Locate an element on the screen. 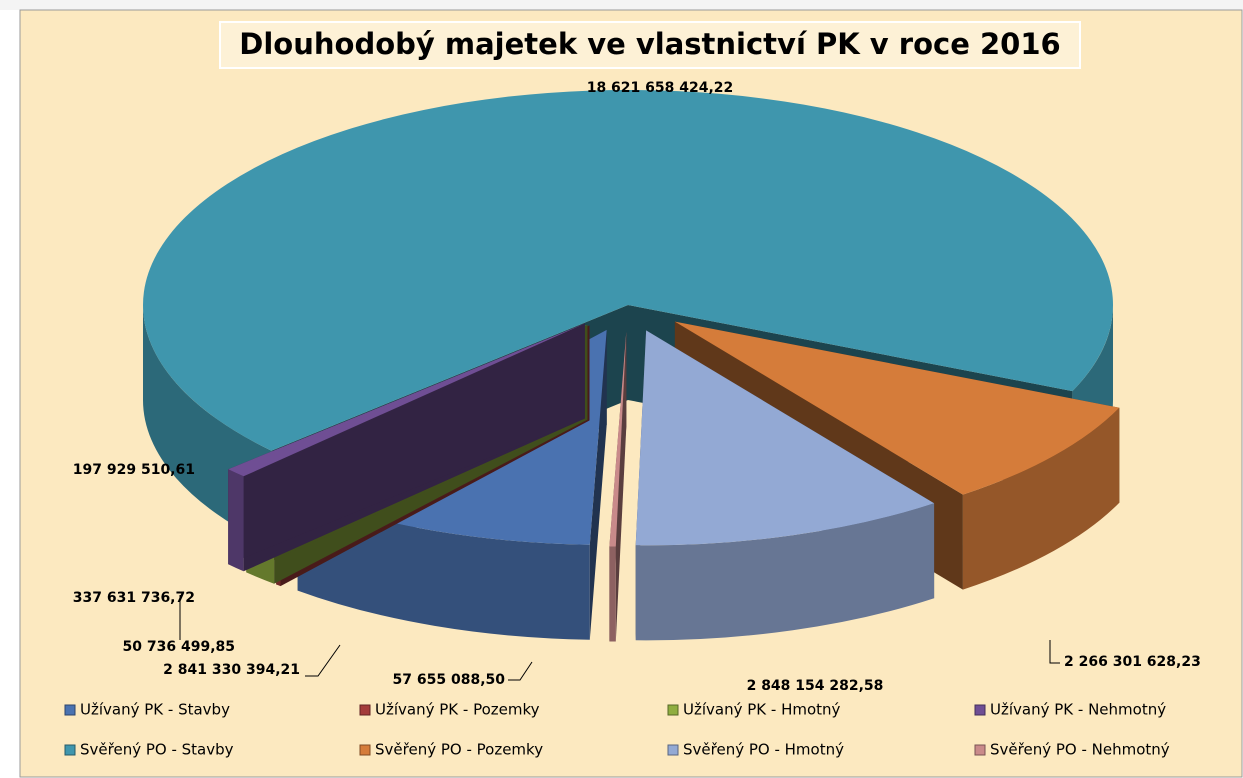  legend-label: Svěřený PO - Pozemky is located at coordinates (459, 750).